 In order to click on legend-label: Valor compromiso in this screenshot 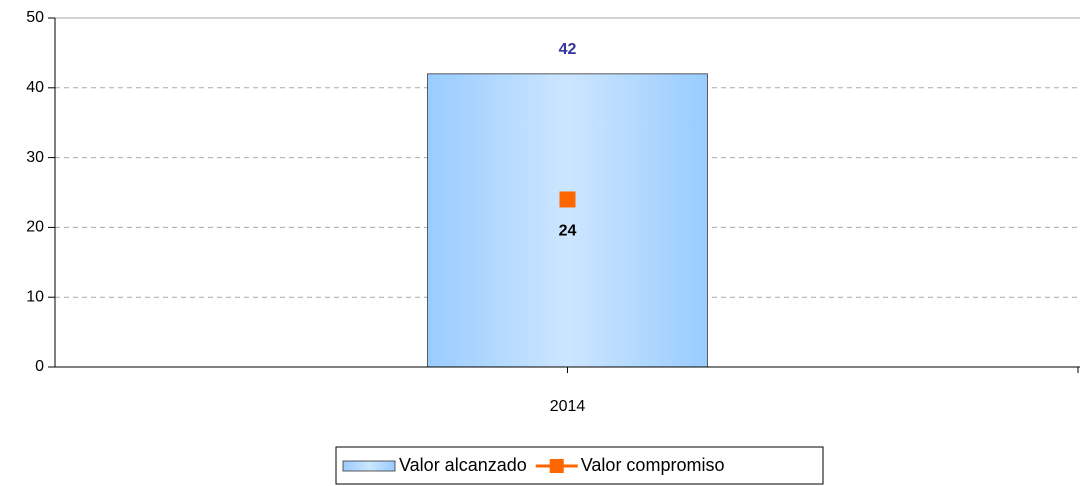, I will do `click(653, 465)`.